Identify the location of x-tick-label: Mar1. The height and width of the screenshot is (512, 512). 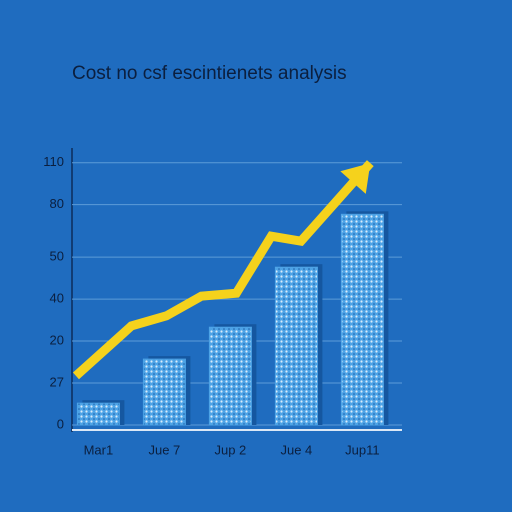
(99, 449).